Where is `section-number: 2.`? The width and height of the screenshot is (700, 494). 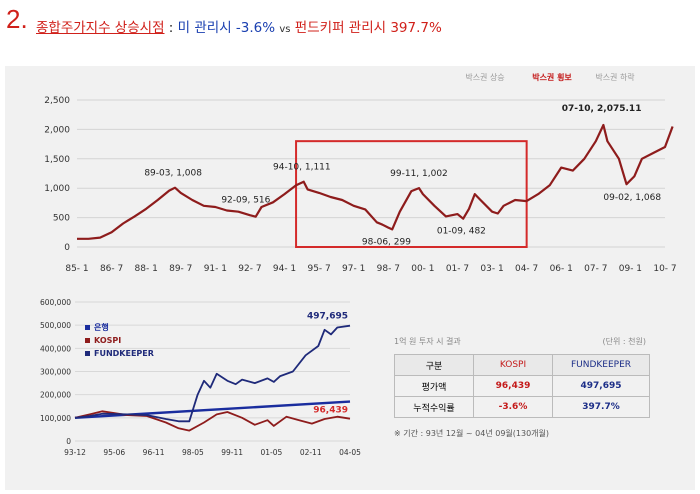 section-number: 2. is located at coordinates (17, 19).